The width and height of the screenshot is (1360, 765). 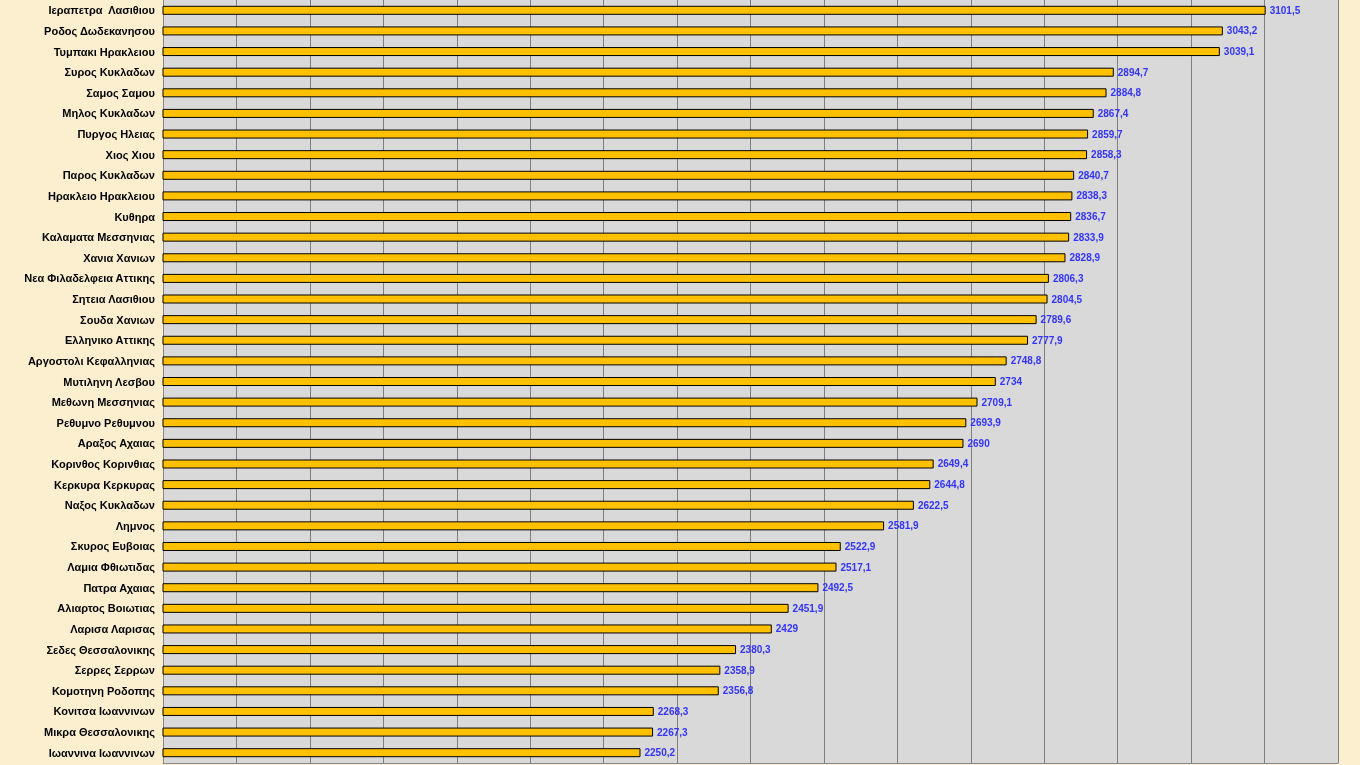 I want to click on data-label: 2789,6, so click(x=1056, y=320).